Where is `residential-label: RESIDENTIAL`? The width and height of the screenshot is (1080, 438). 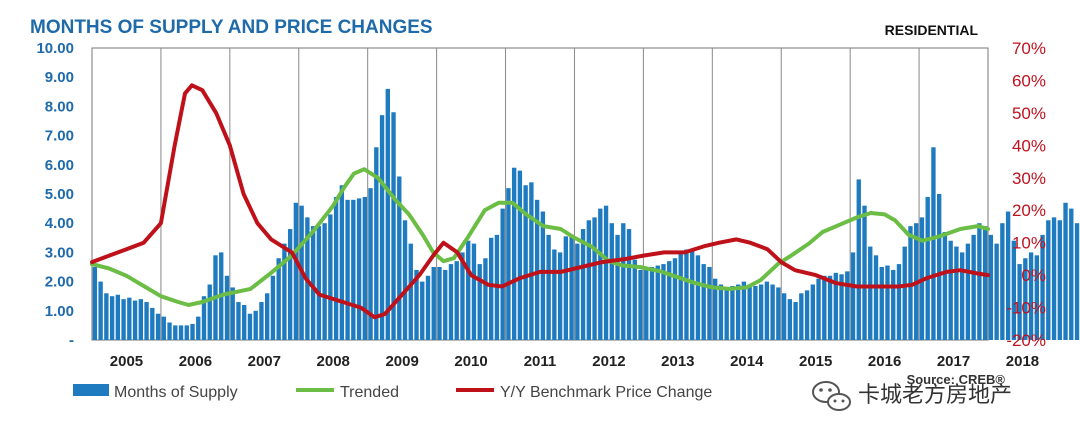
residential-label: RESIDENTIAL is located at coordinates (932, 30).